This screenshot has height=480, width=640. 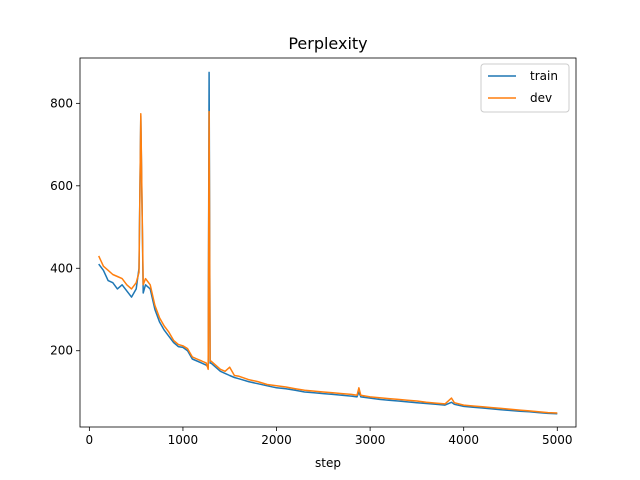 I want to click on y-tick-label: 200, so click(x=61, y=351).